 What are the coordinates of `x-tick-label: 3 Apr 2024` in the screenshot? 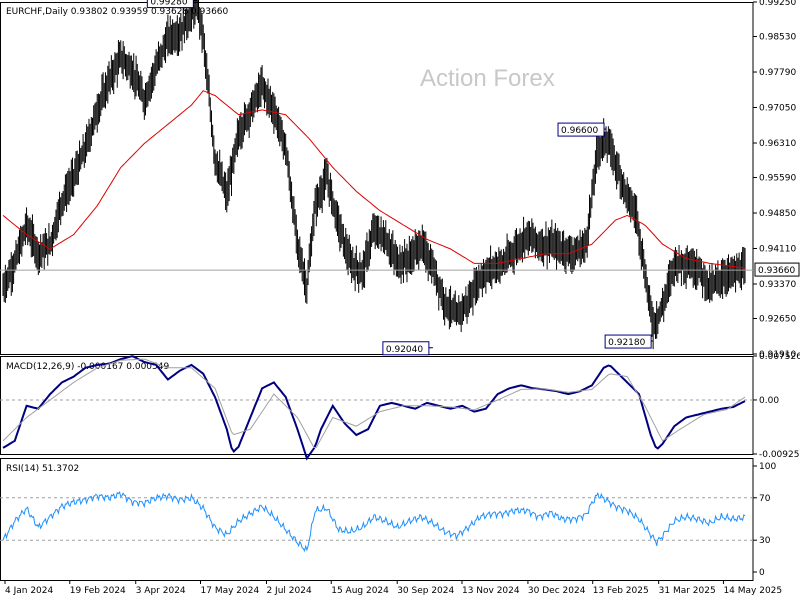 It's located at (161, 591).